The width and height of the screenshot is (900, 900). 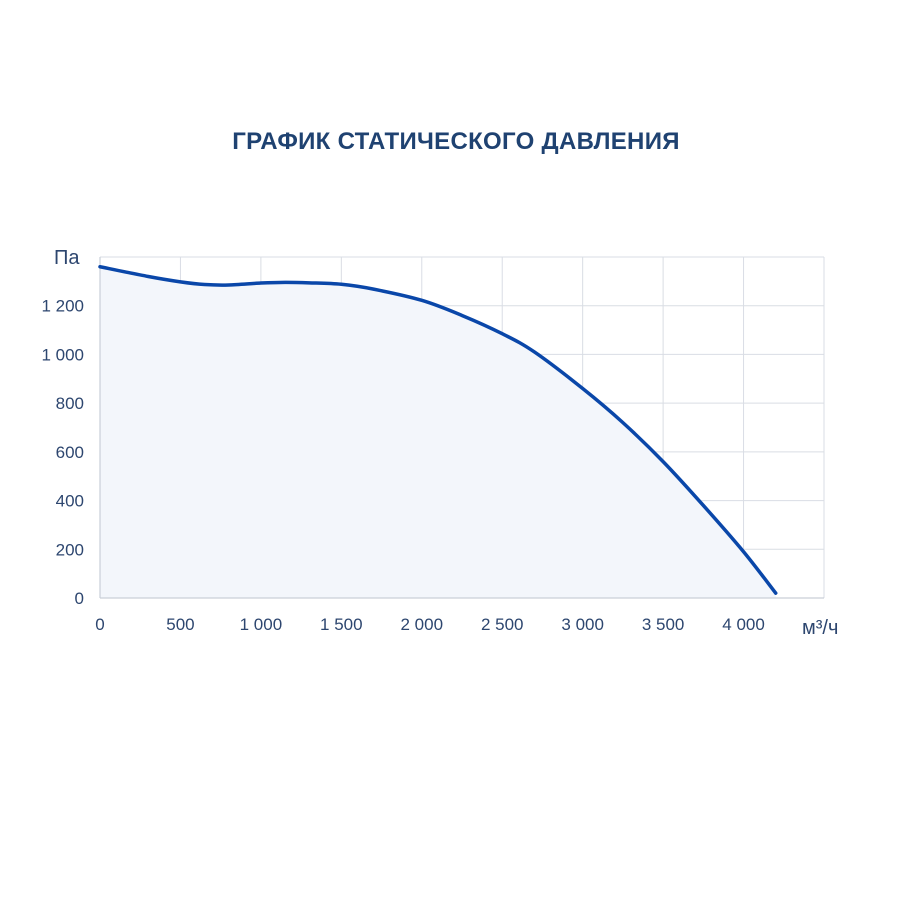 I want to click on x-tick-label: 2 000, so click(x=422, y=624).